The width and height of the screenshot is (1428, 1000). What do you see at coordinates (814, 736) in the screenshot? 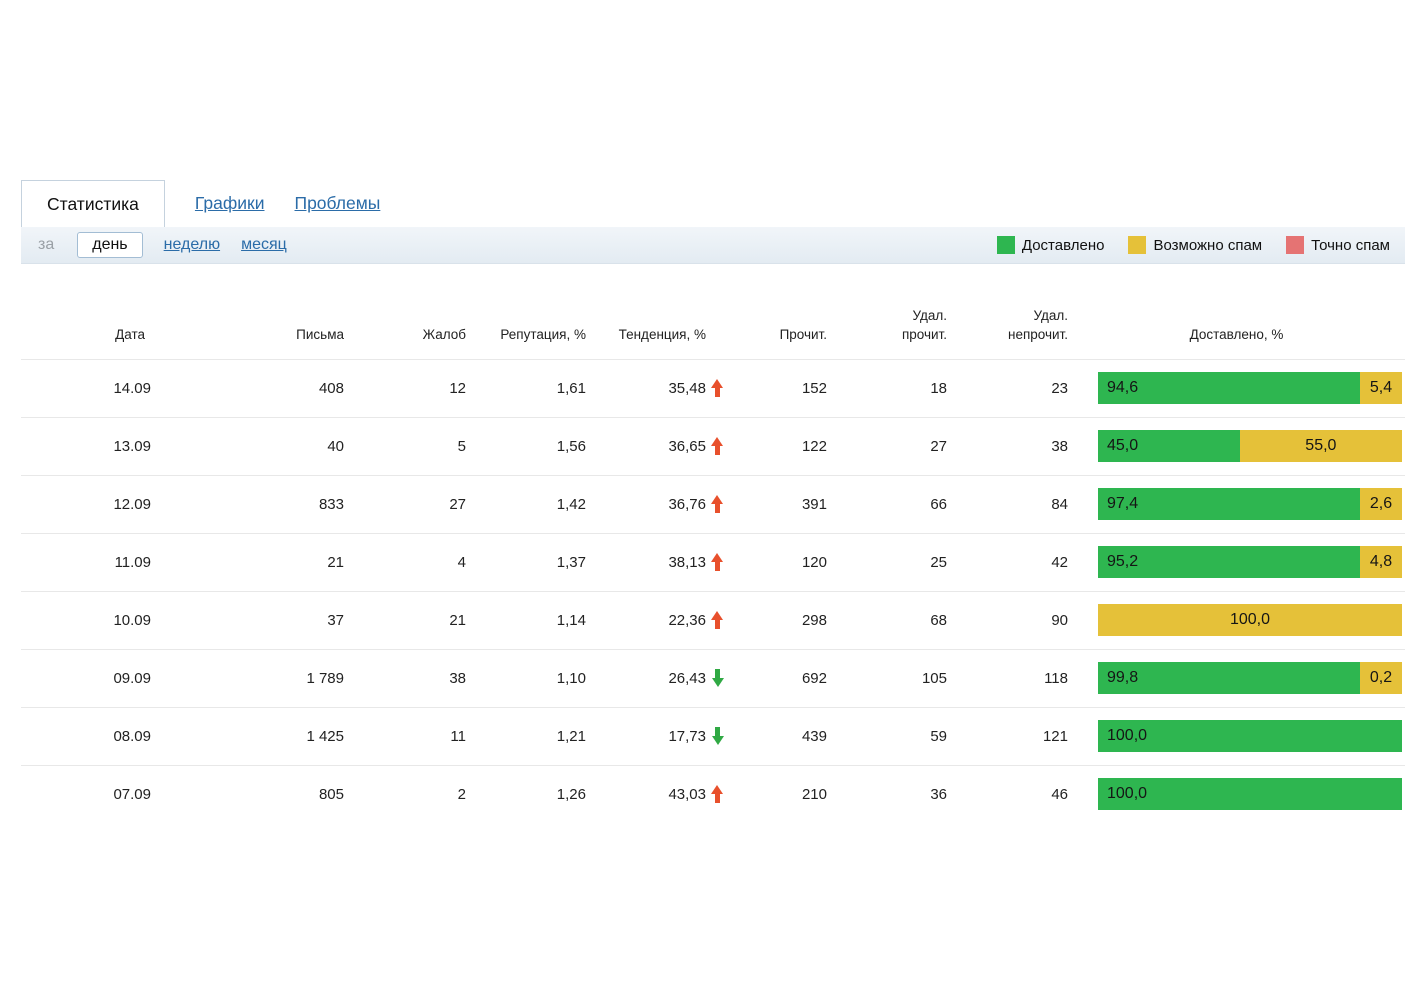
I see `read-cell: 439` at bounding box center [814, 736].